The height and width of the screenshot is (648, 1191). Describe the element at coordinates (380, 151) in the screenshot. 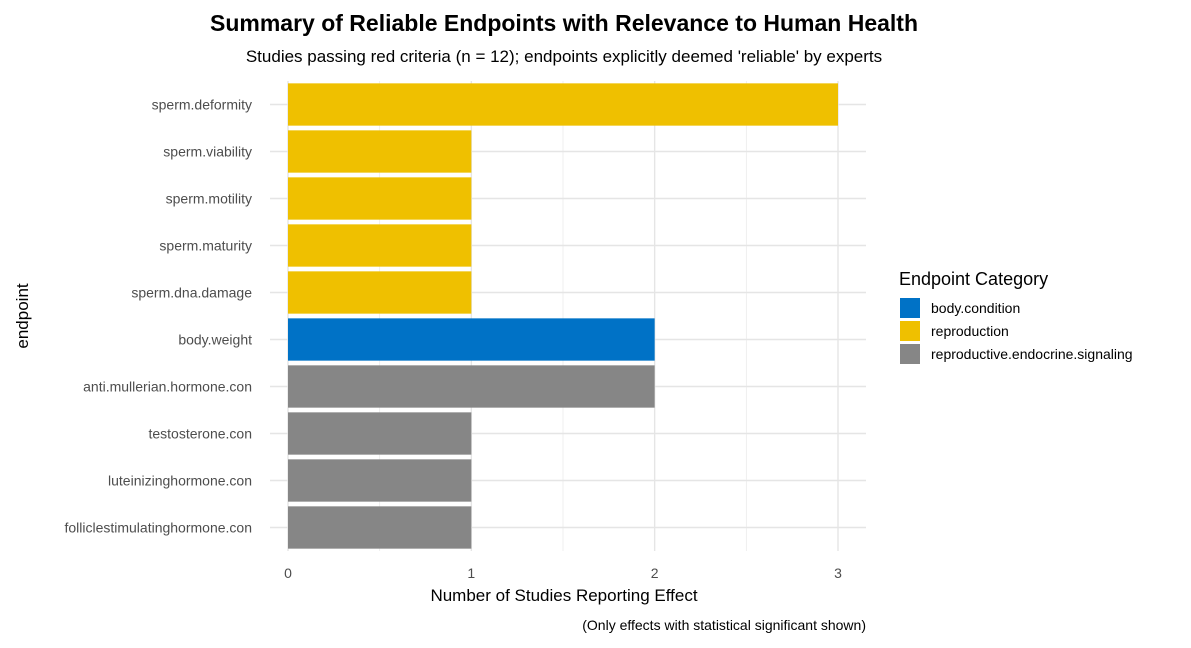

I see `bar-sperm.viability` at that location.